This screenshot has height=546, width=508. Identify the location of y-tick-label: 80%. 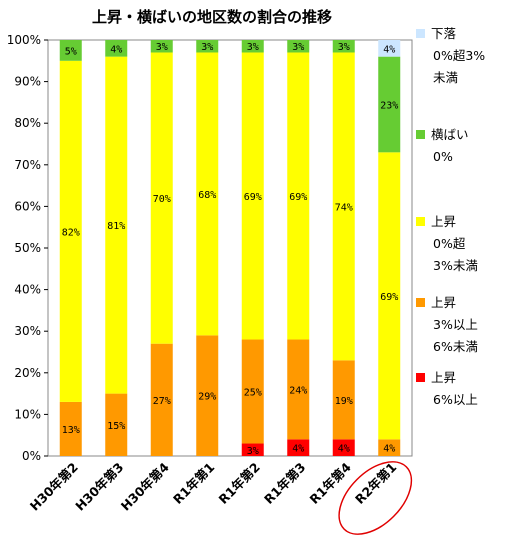
(27, 123).